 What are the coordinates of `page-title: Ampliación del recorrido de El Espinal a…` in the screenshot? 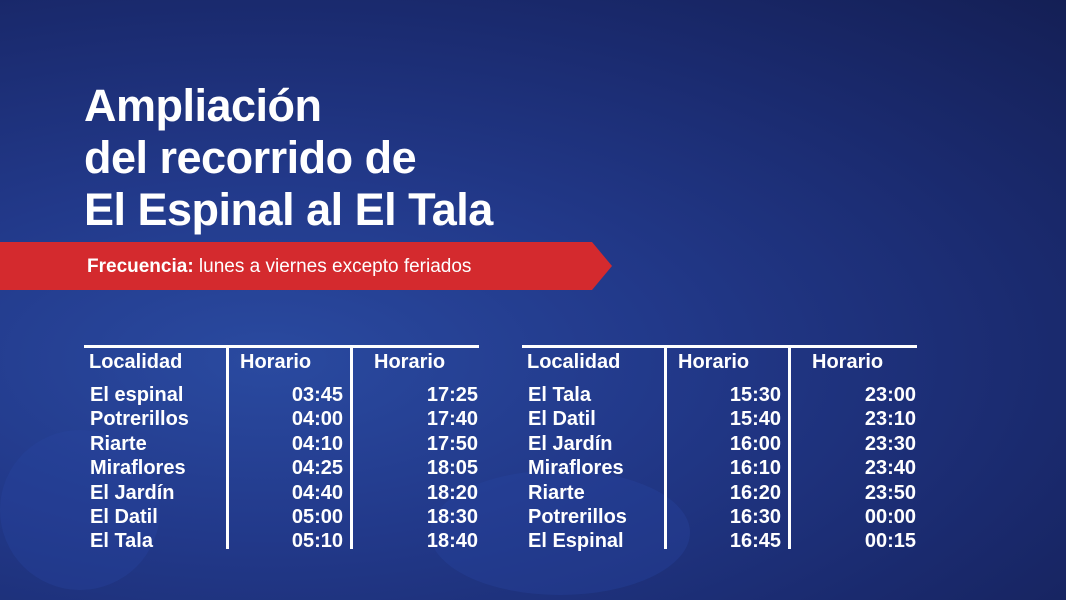 It's located at (288, 158).